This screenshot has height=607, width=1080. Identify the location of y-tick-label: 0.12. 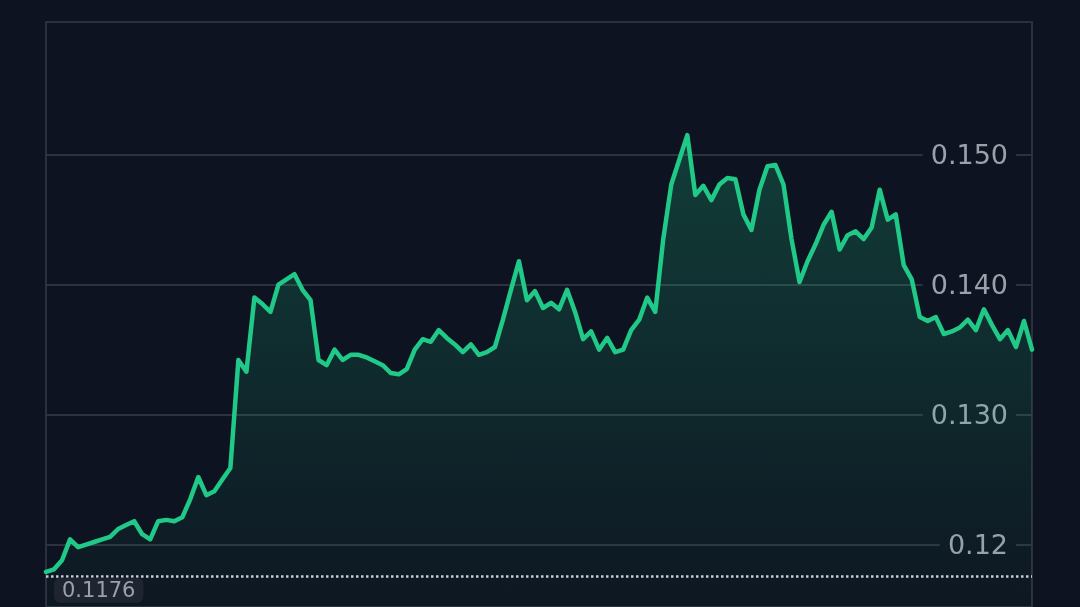
(977, 545).